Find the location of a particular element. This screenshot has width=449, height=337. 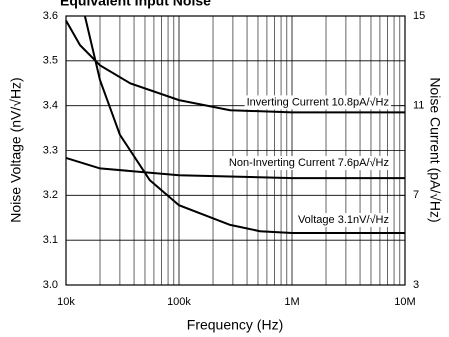

curve-label: Voltage 3.1nV/√Hz is located at coordinates (343, 220).